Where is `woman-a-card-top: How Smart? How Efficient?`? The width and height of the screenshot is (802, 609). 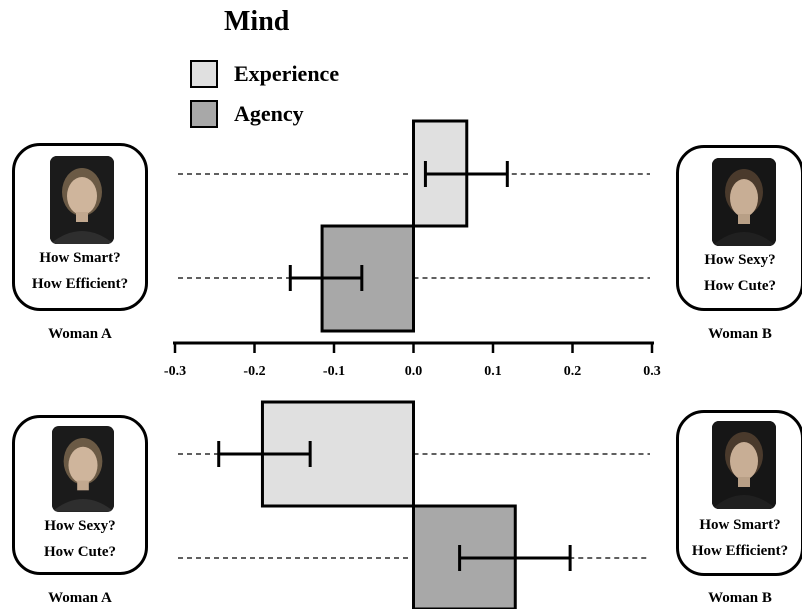
woman-a-card-top: How Smart? How Efficient? is located at coordinates (80, 227).